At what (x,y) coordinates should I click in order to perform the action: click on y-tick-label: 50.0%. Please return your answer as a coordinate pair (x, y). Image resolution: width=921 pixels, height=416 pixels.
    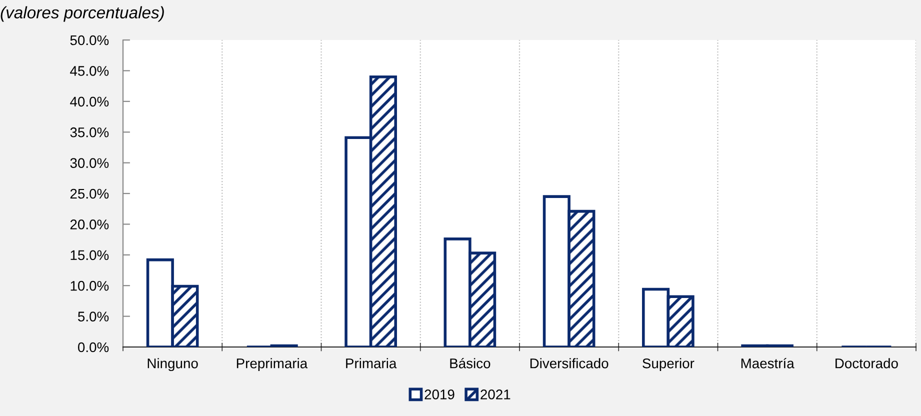
    Looking at the image, I should click on (89, 40).